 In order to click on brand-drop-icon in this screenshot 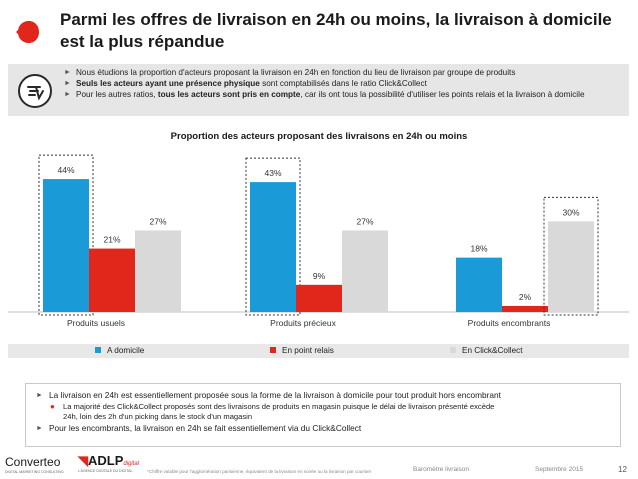, I will do `click(27, 32)`.